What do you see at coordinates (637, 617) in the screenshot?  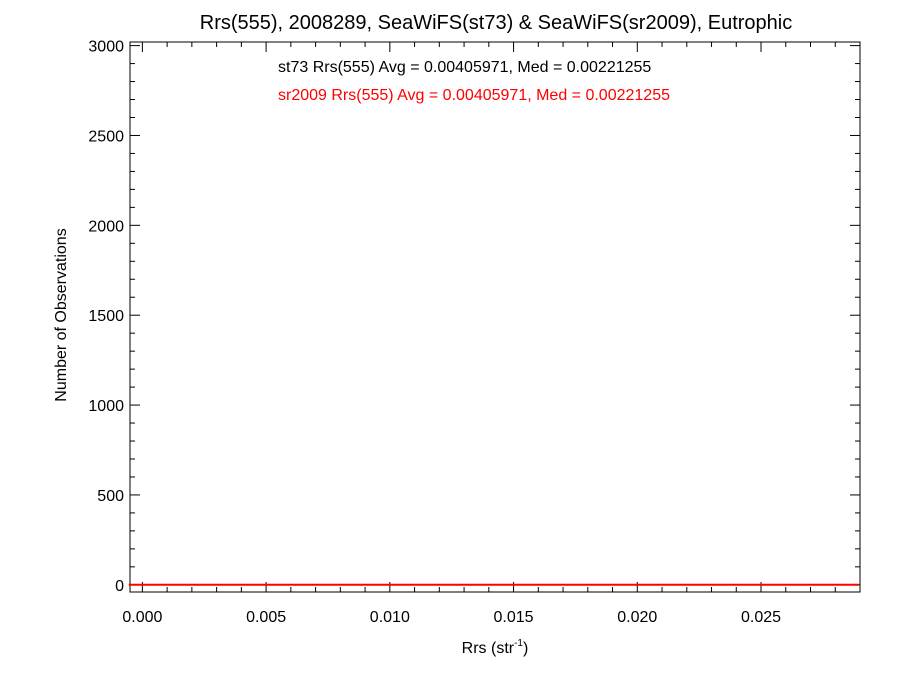 I see `x-tick-label: 0.020` at bounding box center [637, 617].